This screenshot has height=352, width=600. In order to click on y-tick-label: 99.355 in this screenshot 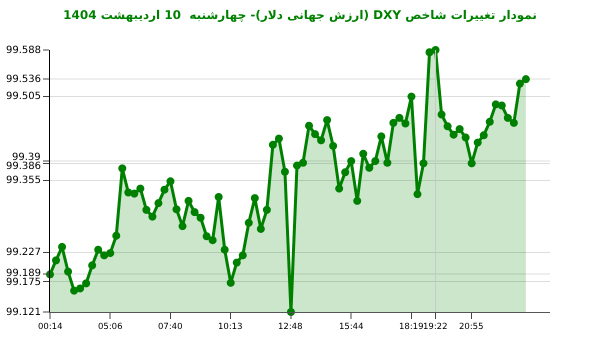, I will do `click(23, 180)`.